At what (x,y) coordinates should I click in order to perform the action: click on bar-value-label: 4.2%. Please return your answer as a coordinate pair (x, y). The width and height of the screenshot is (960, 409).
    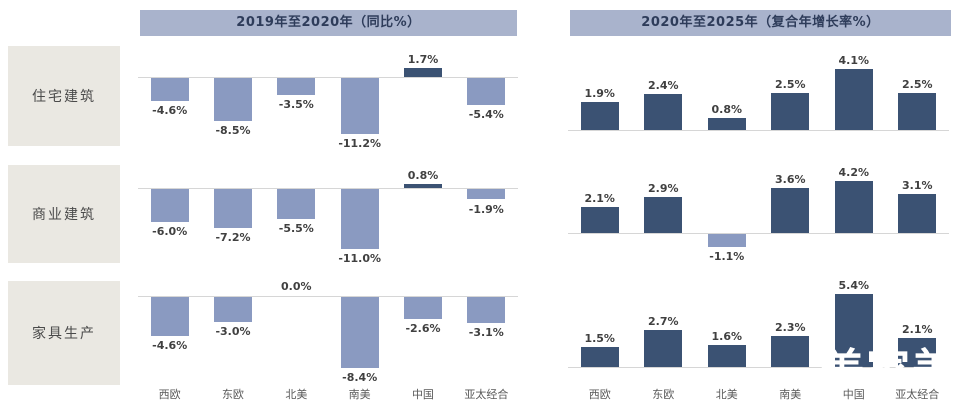
    Looking at the image, I should click on (854, 172).